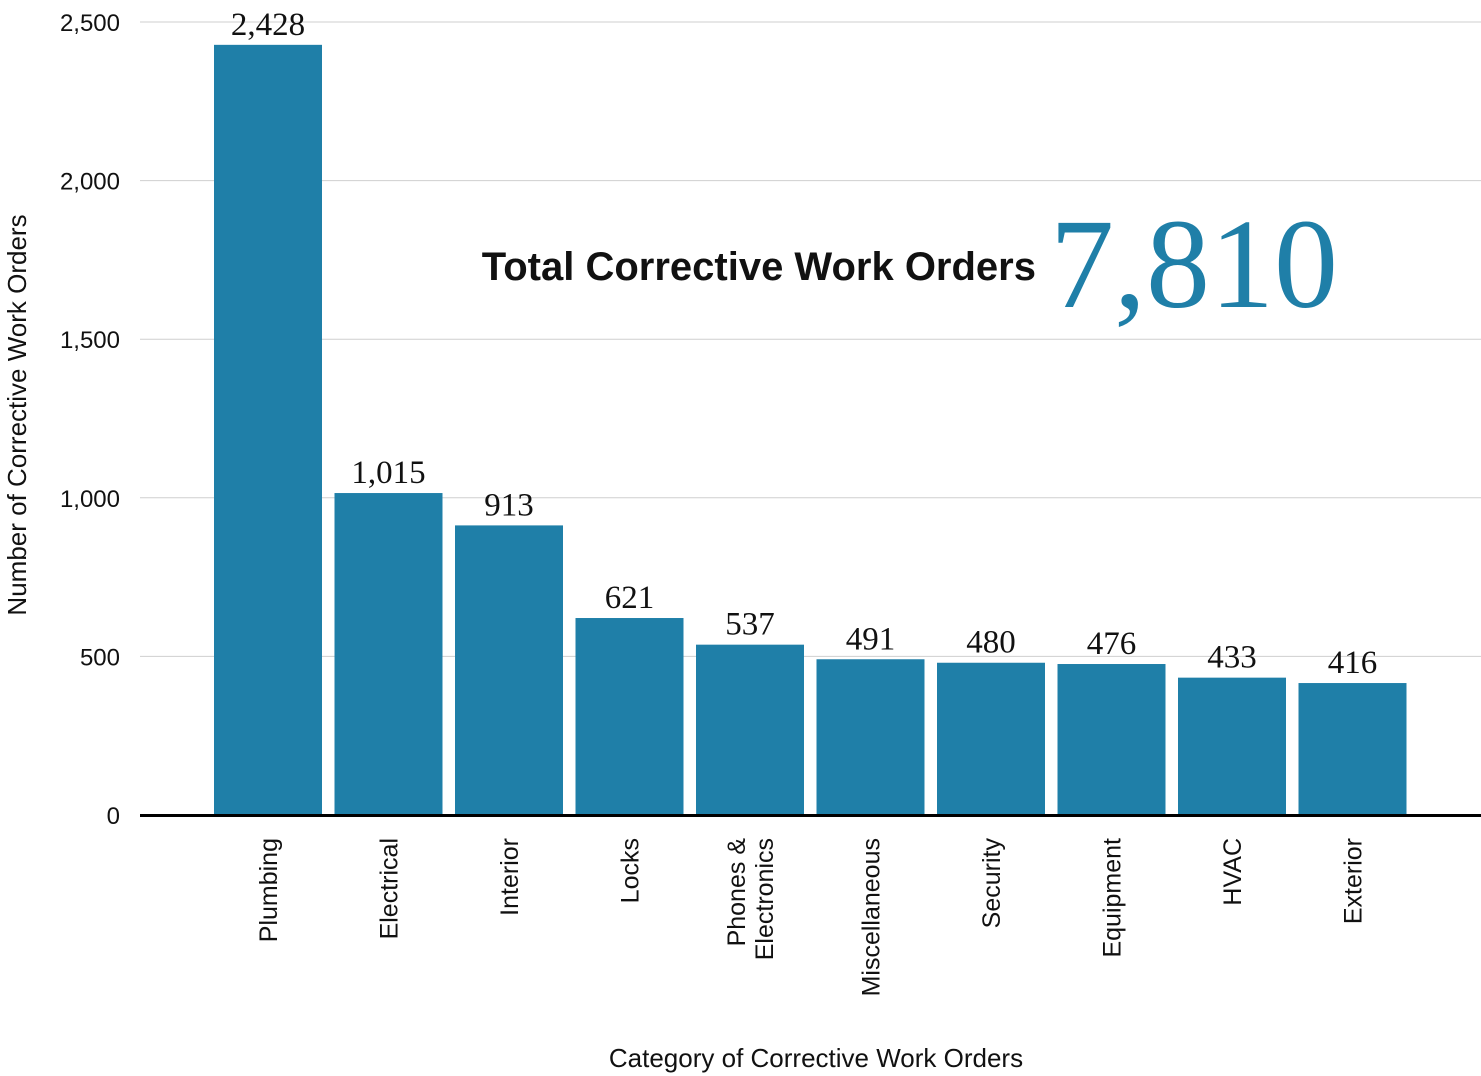 The image size is (1481, 1076). I want to click on category-label: Electrical, so click(390, 888).